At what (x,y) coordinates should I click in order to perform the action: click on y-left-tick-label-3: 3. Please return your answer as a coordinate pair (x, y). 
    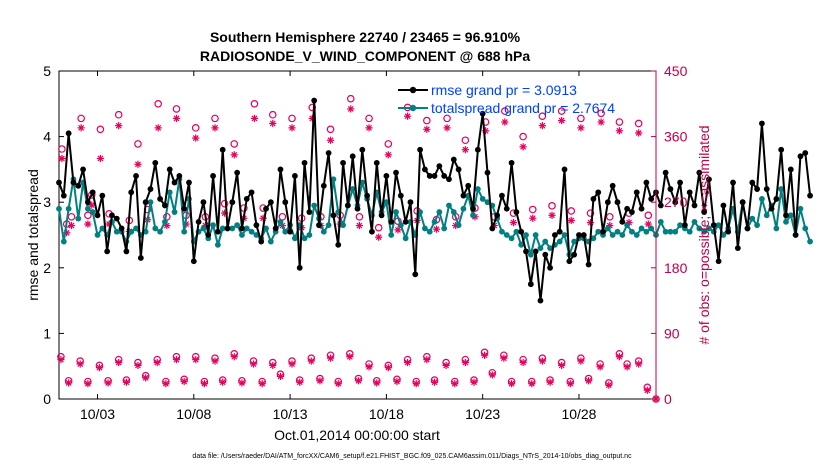
    Looking at the image, I should click on (47, 202).